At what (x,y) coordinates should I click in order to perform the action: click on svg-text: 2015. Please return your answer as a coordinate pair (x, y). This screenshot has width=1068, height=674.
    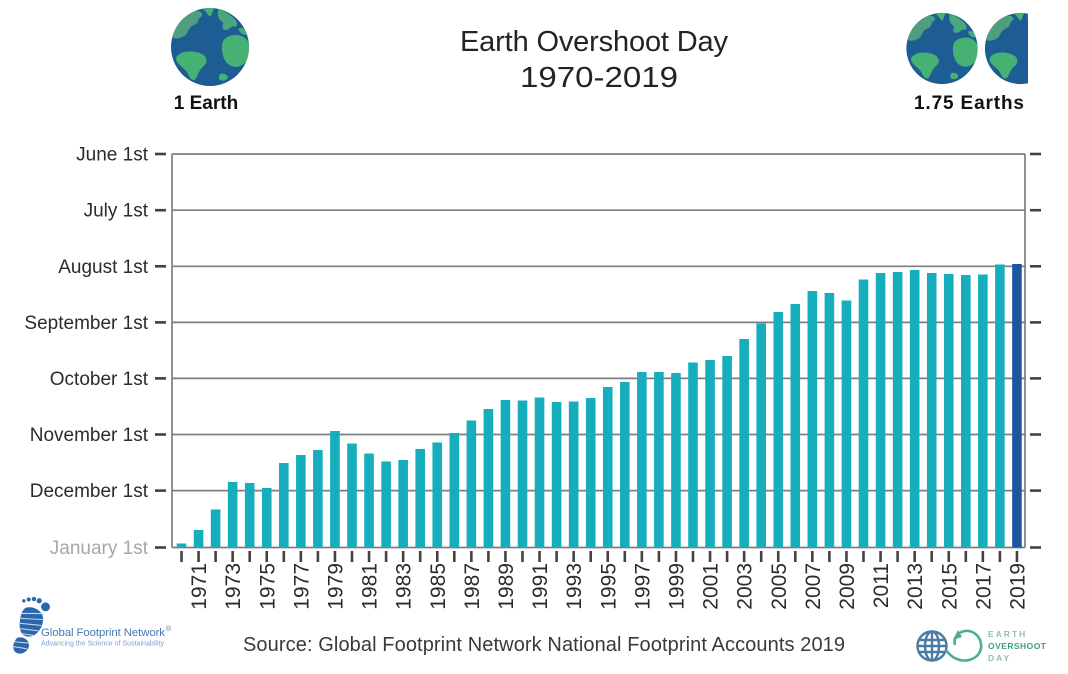
    Looking at the image, I should click on (949, 586).